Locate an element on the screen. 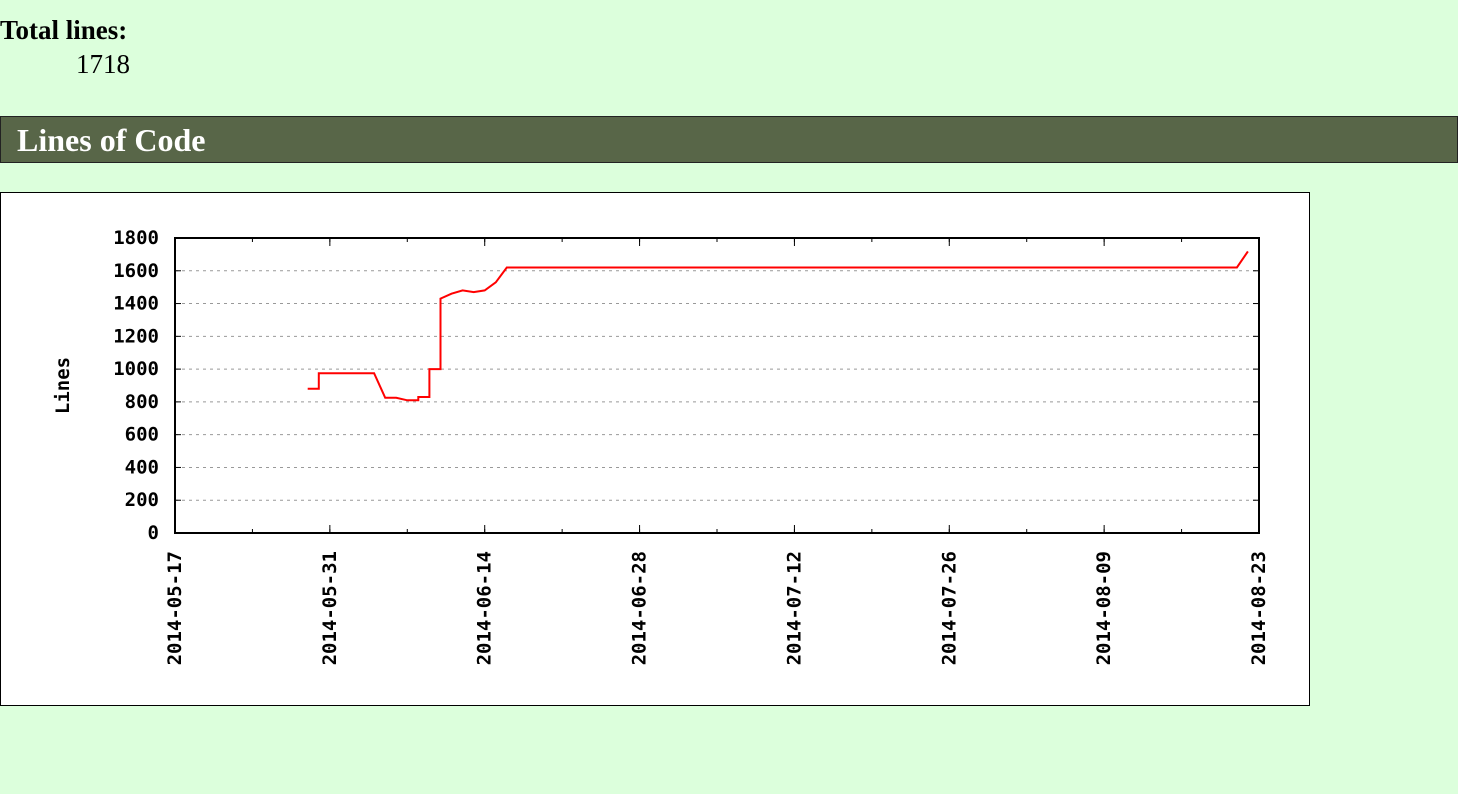 The height and width of the screenshot is (794, 1458). y-tick-label: 600 is located at coordinates (142, 435).